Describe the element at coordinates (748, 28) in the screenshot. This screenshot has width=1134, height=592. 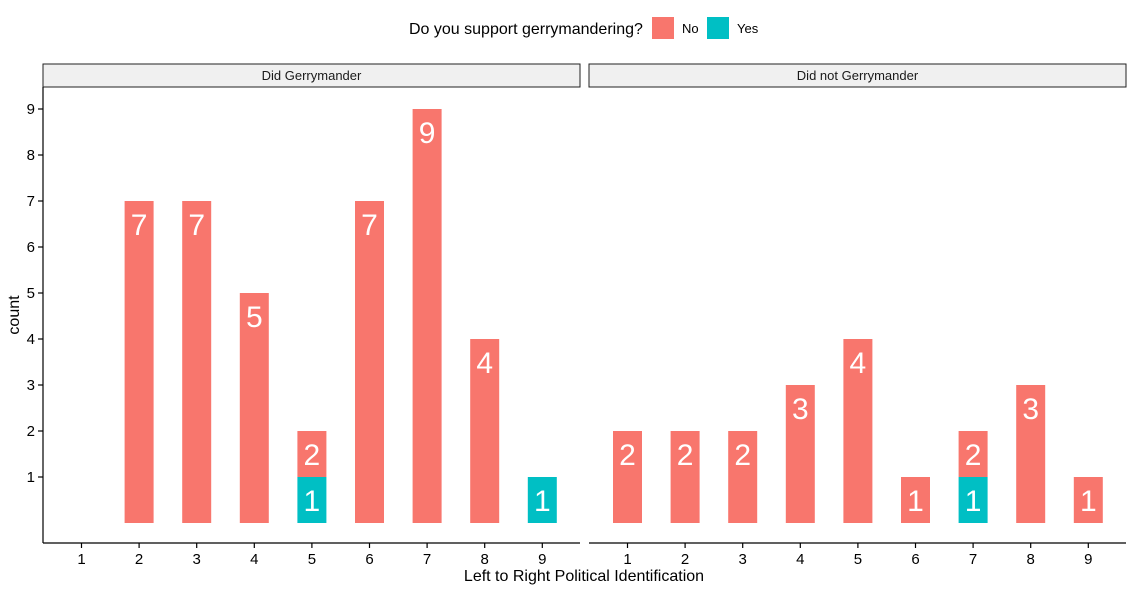
I see `legend-label-yes: Yes` at that location.